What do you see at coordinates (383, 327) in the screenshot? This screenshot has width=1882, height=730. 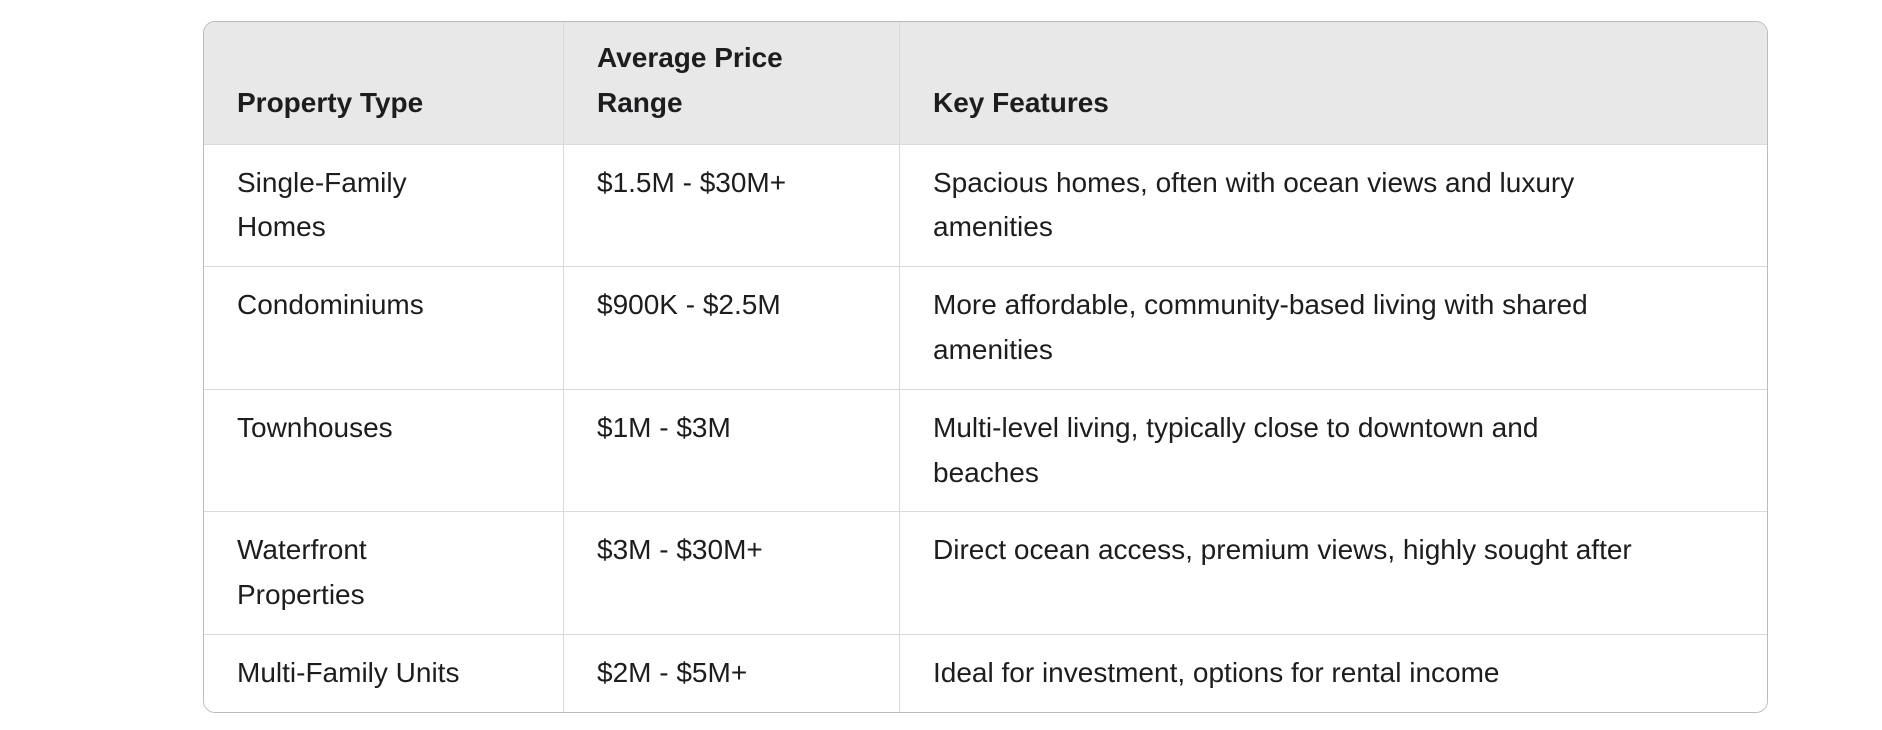 I see `cell-property-type: Condominiums` at bounding box center [383, 327].